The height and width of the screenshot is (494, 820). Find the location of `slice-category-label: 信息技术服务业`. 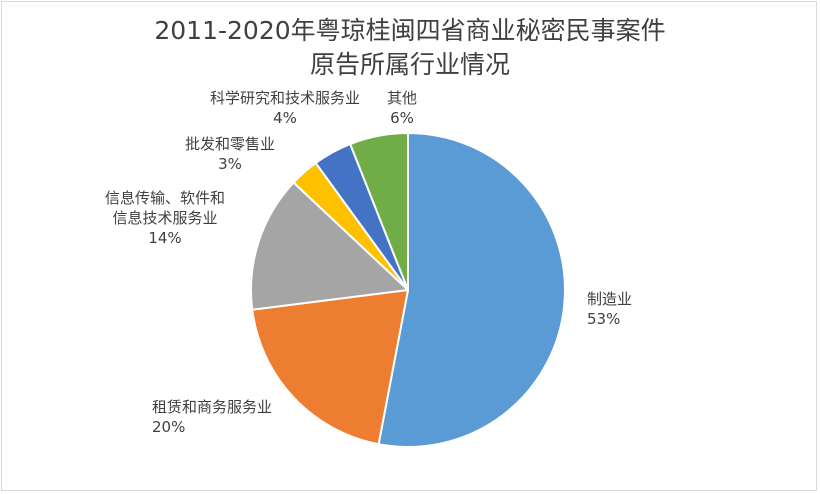

slice-category-label: 信息技术服务业 is located at coordinates (164, 218).